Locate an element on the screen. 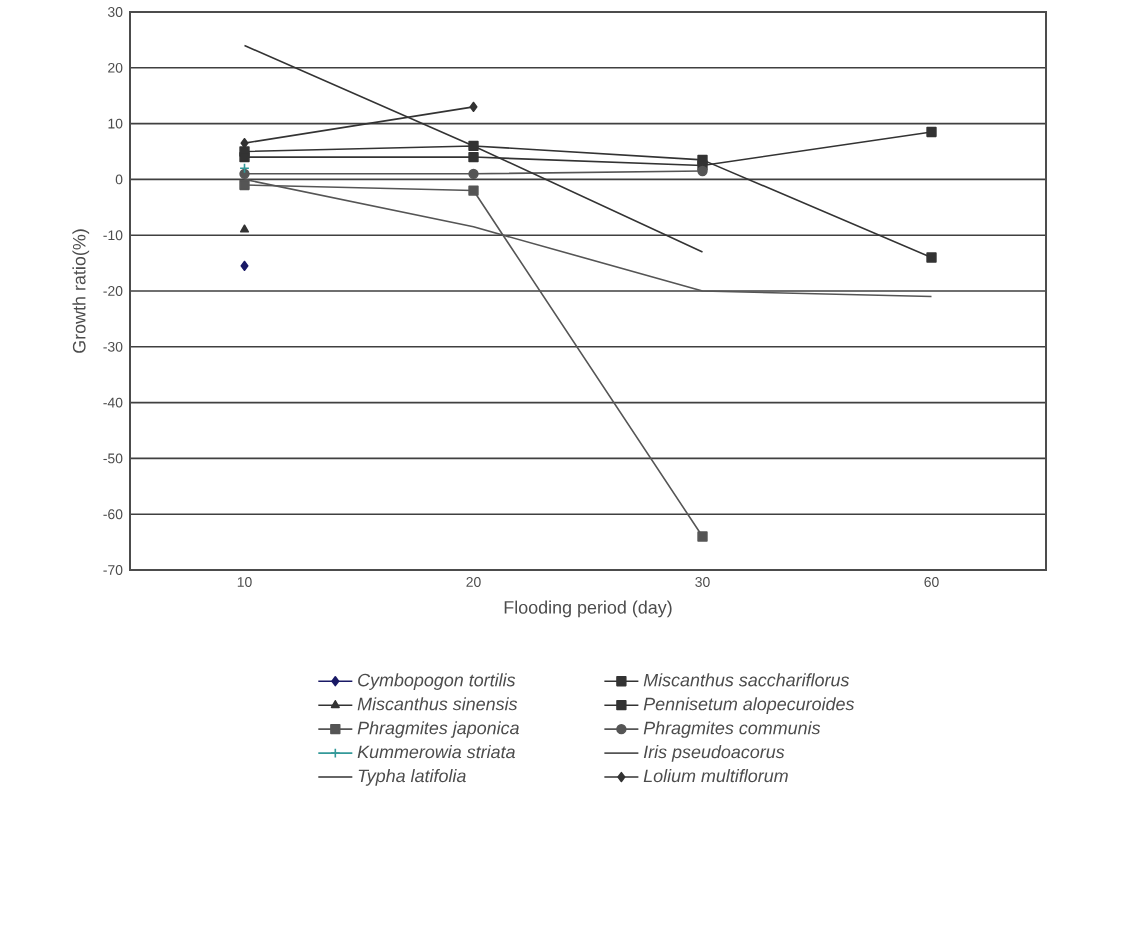 The image size is (1142, 940). legend-label: Kummerowia striata is located at coordinates (436, 752).